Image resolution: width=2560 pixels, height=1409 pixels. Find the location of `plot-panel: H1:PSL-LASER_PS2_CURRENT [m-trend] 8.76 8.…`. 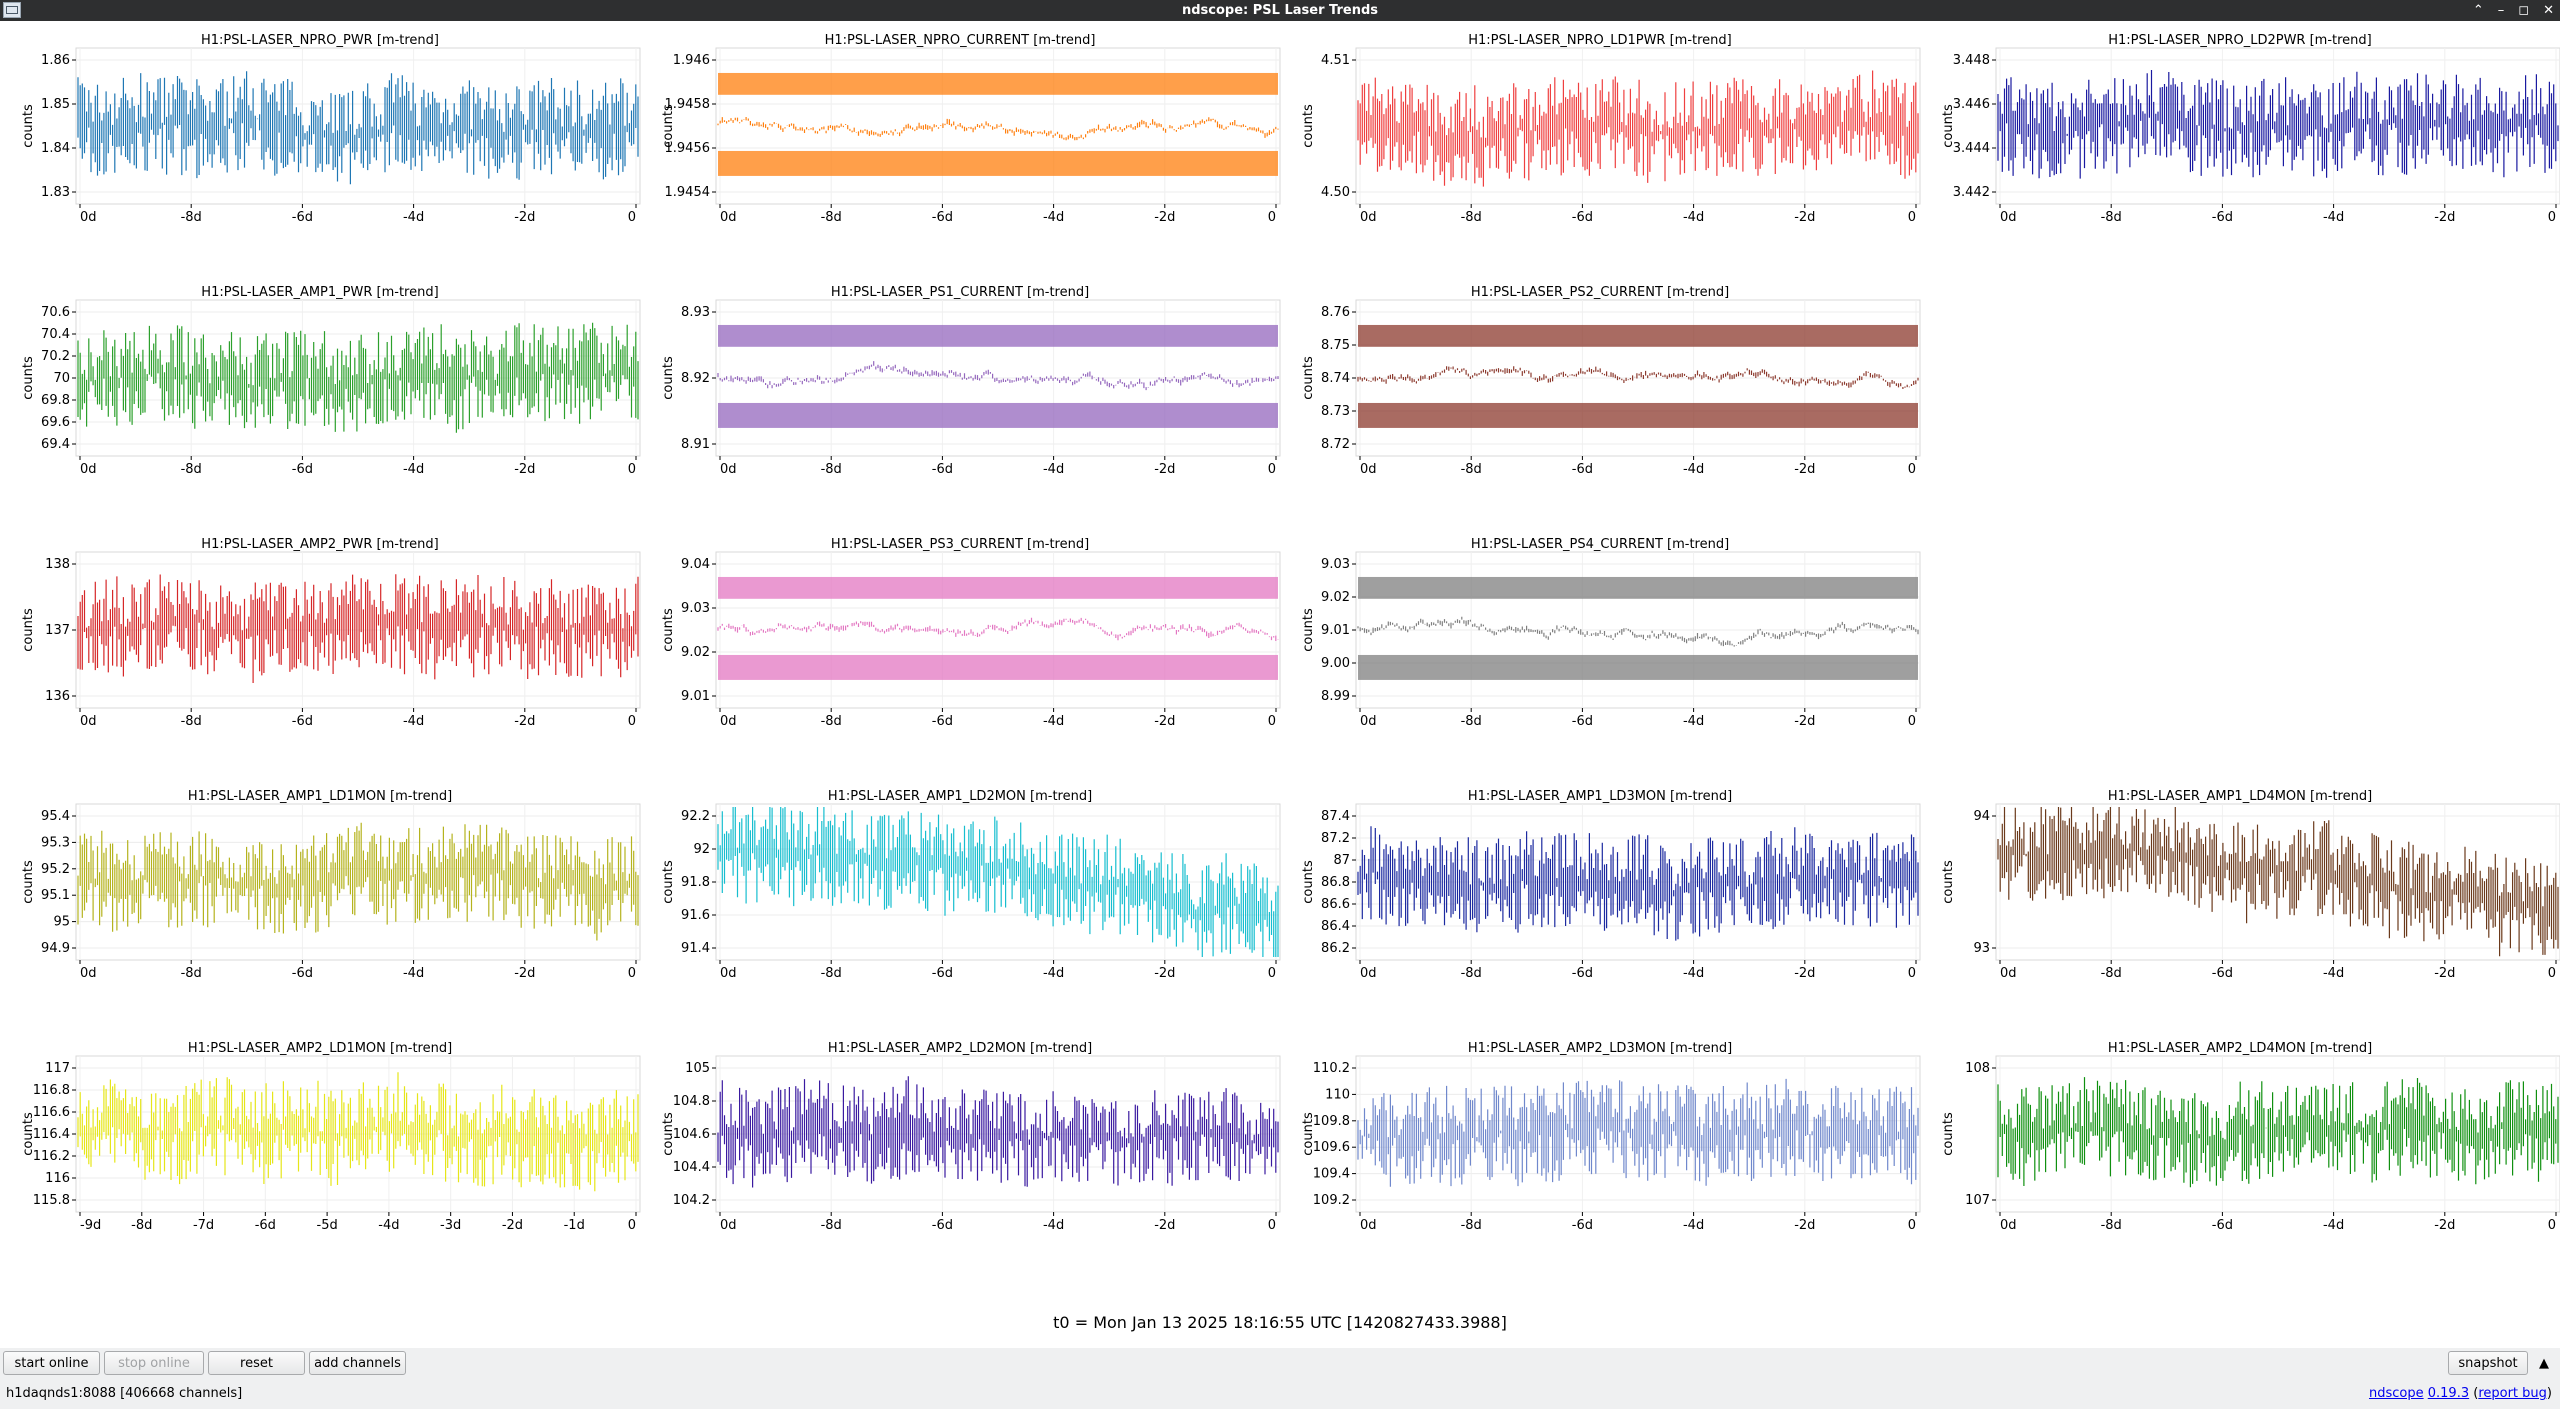

plot-panel: H1:PSL-LASER_PS2_CURRENT [m-trend] 8.76 8.… is located at coordinates (1611, 381).